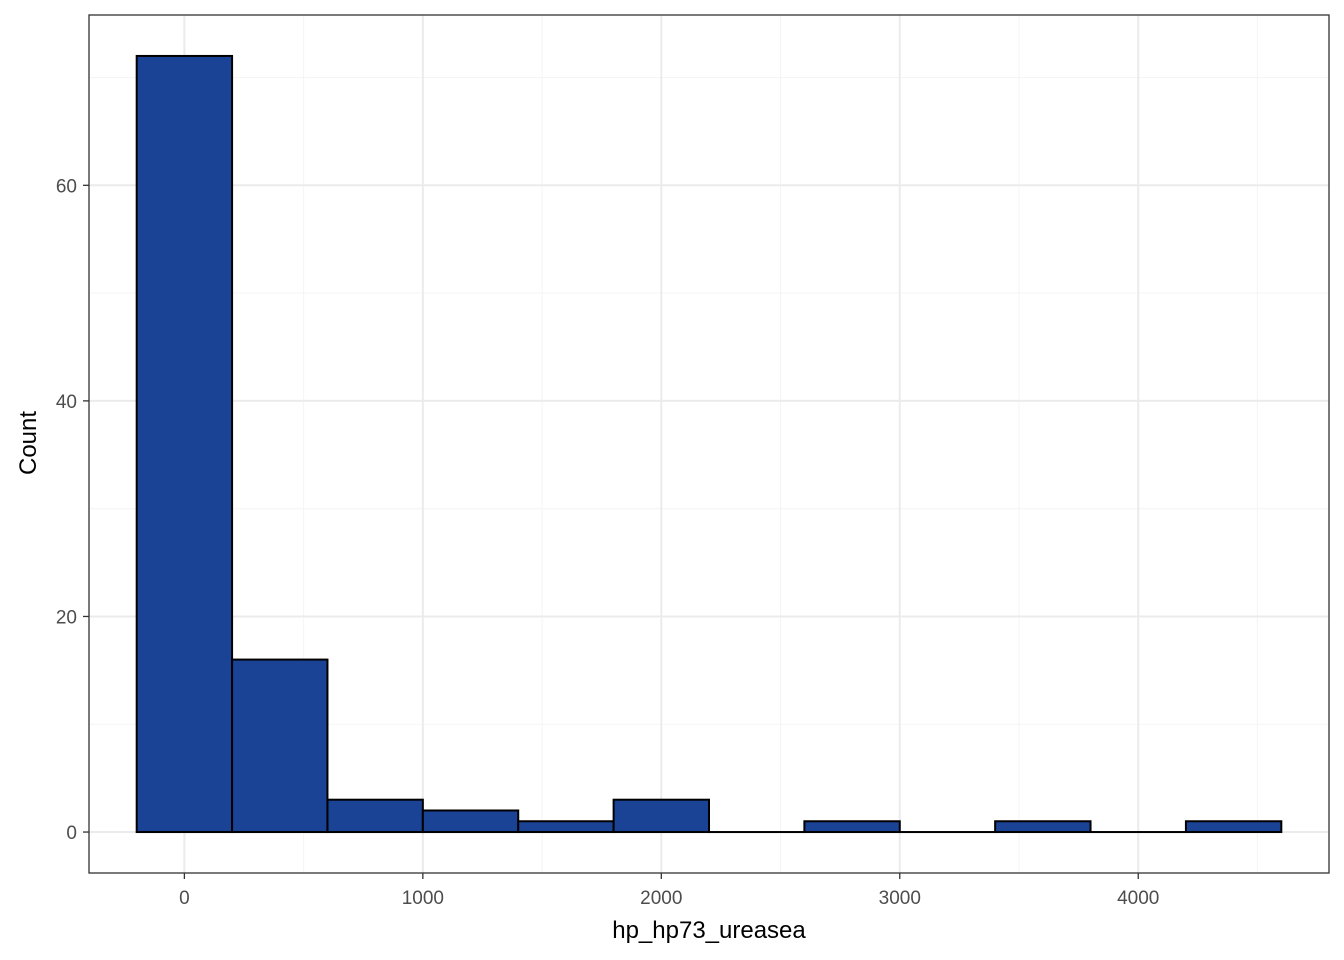  Describe the element at coordinates (709, 930) in the screenshot. I see `x-axis-title: hp_hp73_ureasea` at that location.